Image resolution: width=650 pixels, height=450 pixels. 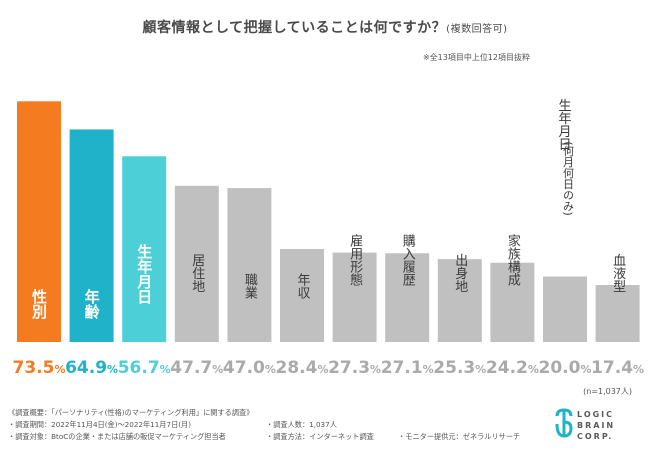 I want to click on logo-line-3: CORP., so click(x=595, y=436).